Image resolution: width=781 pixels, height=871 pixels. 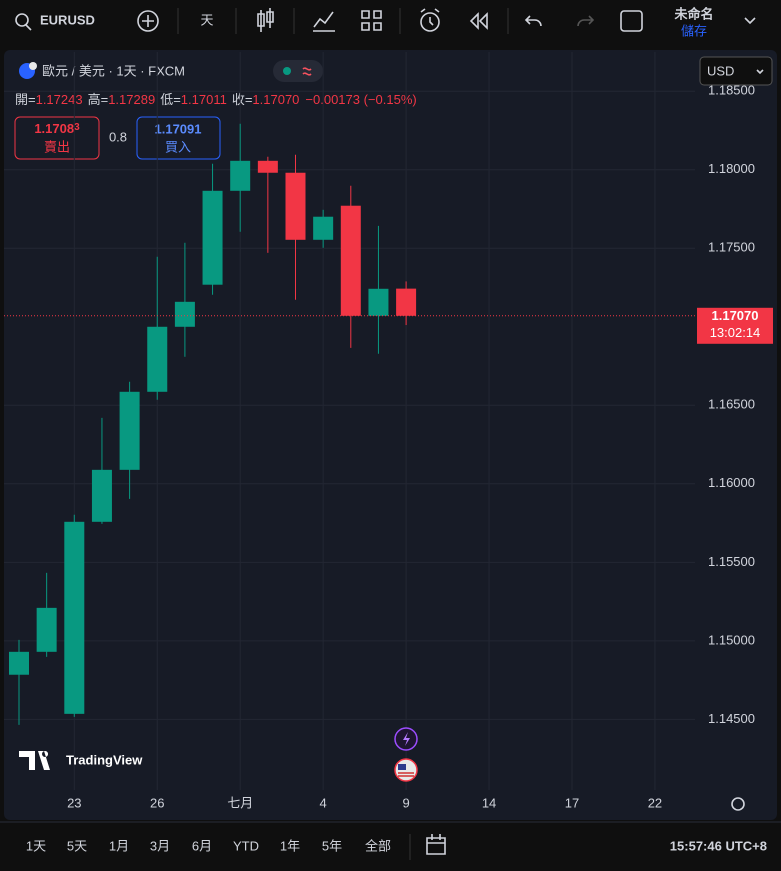 I want to click on search-icon, so click(x=22, y=20).